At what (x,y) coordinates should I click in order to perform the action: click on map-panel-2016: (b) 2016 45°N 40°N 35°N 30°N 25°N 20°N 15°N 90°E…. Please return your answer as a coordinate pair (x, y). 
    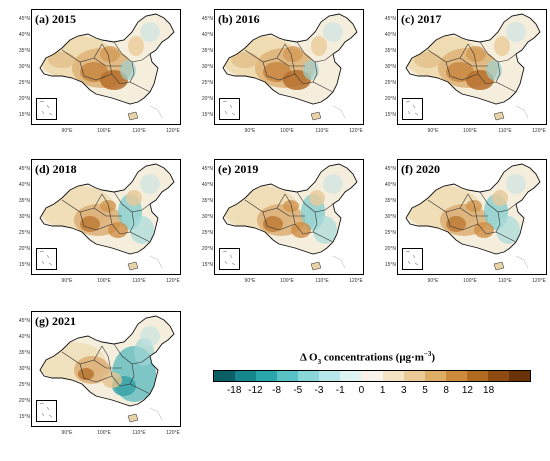
    Looking at the image, I should click on (281, 70).